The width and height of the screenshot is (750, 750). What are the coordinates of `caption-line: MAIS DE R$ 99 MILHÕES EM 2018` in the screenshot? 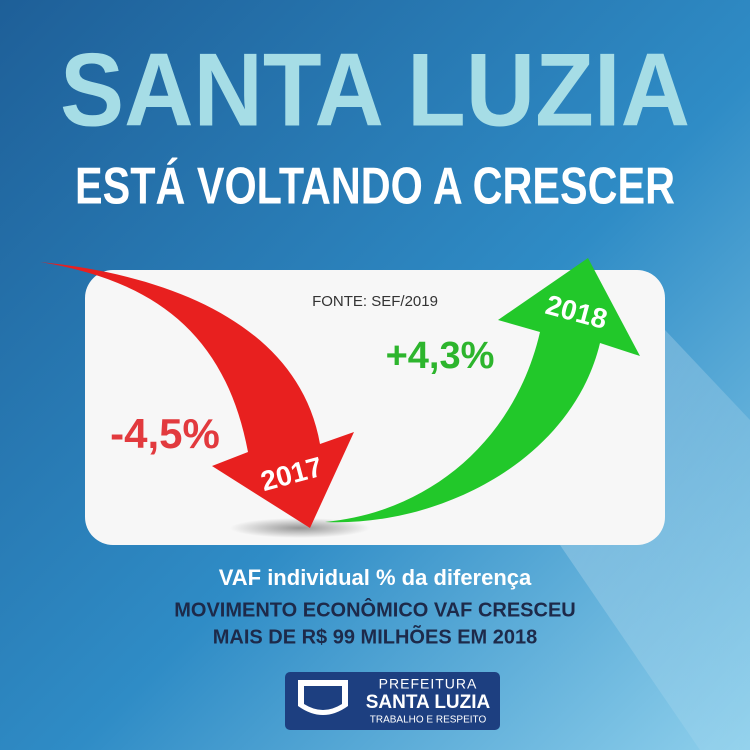 It's located at (375, 636).